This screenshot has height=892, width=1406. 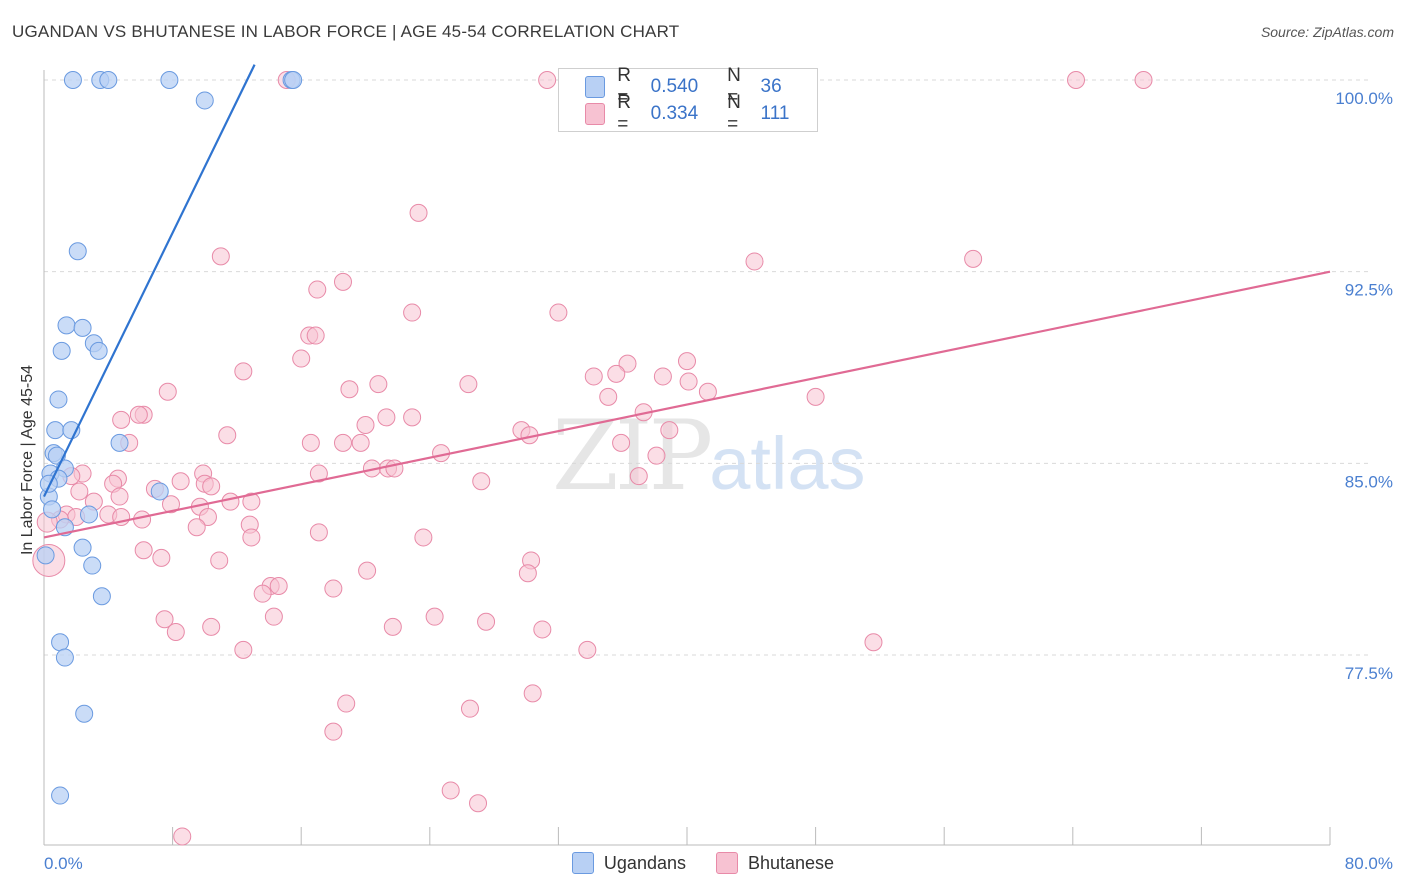 What do you see at coordinates (644, 862) in the screenshot?
I see `legend-label-ugandans: Ugandans` at bounding box center [644, 862].